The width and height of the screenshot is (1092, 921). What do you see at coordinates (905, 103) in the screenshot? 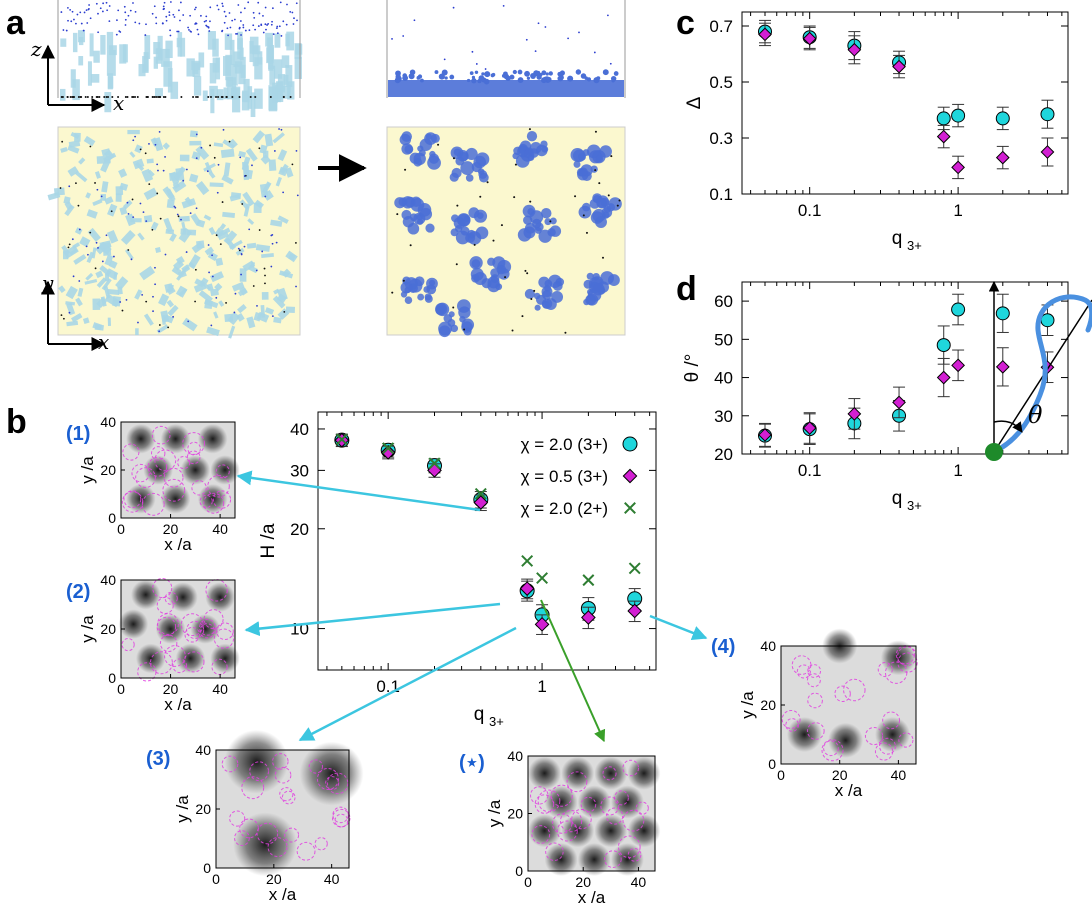
I see `plot-frame` at bounding box center [905, 103].